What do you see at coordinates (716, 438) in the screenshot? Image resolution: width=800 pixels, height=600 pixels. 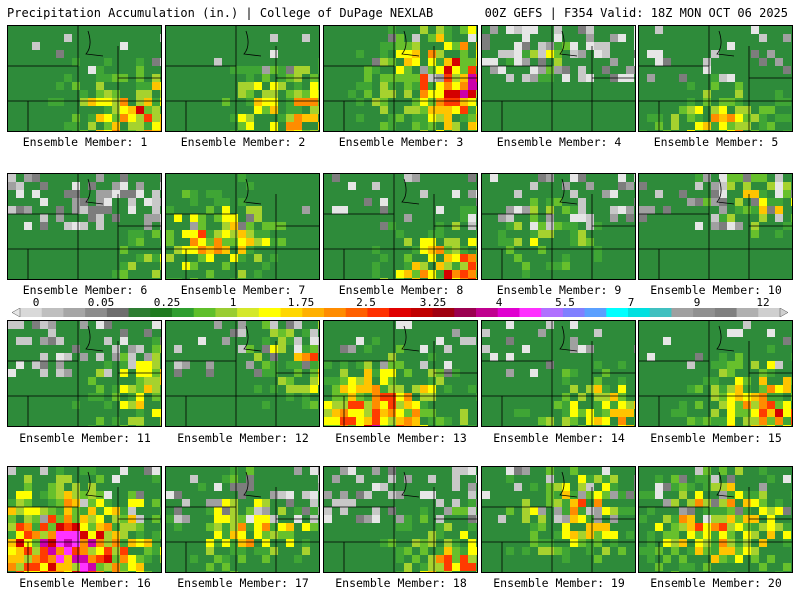 I see `member-label: Ensemble Member: 15` at bounding box center [716, 438].